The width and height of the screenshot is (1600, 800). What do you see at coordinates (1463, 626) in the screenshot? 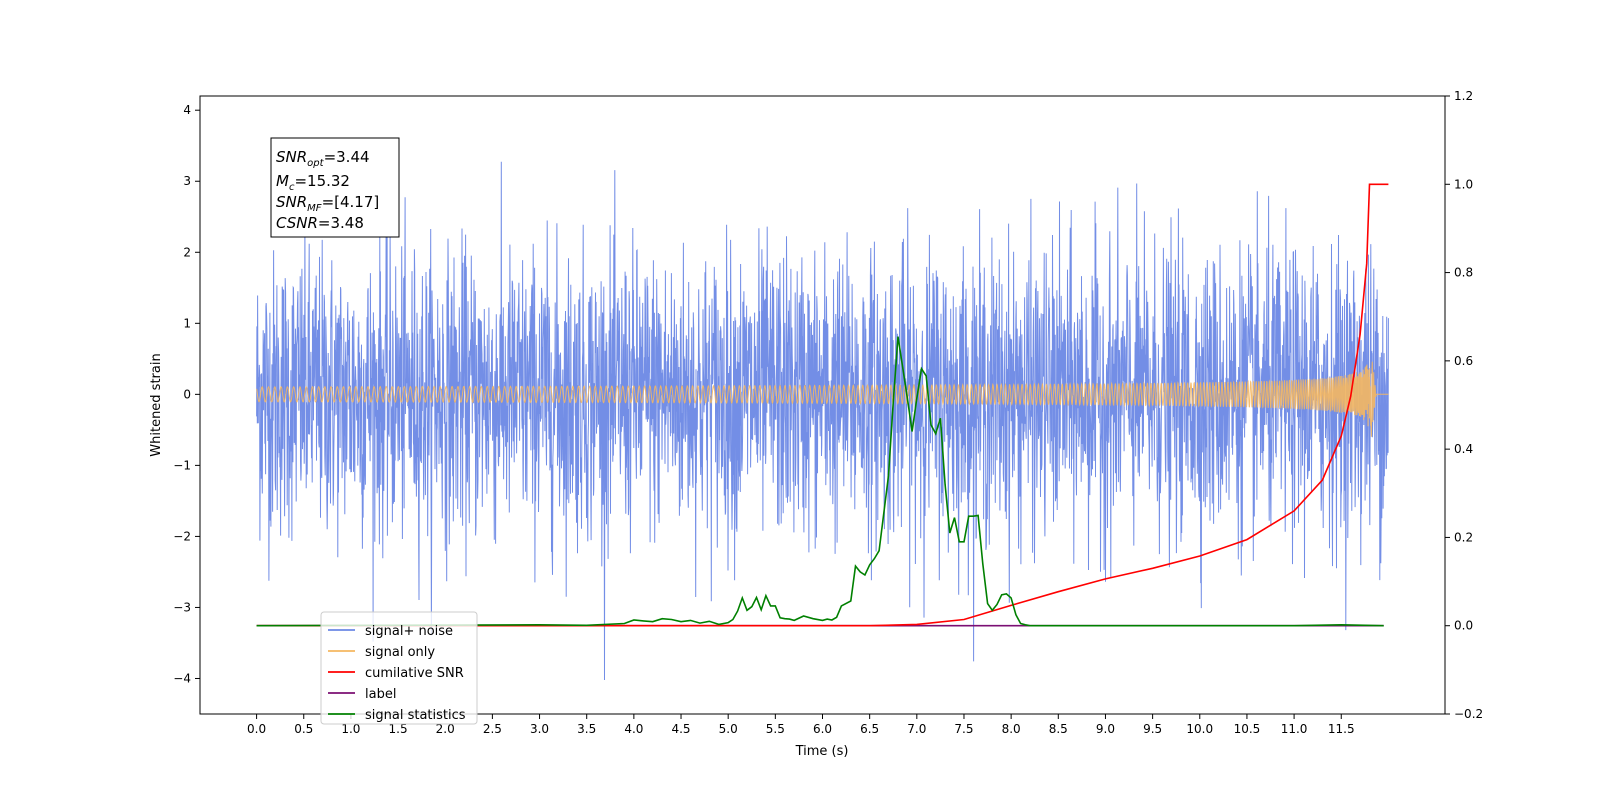
I see `y-tick-label-right: 0.0` at bounding box center [1463, 626].